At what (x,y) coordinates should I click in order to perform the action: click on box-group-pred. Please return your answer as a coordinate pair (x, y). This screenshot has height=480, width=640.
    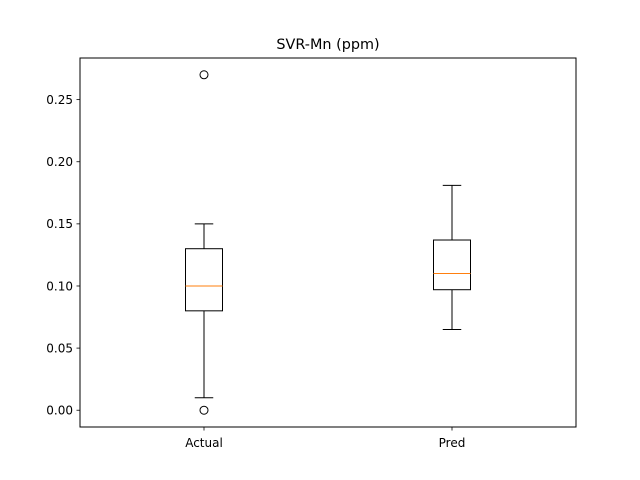
    Looking at the image, I should click on (452, 257).